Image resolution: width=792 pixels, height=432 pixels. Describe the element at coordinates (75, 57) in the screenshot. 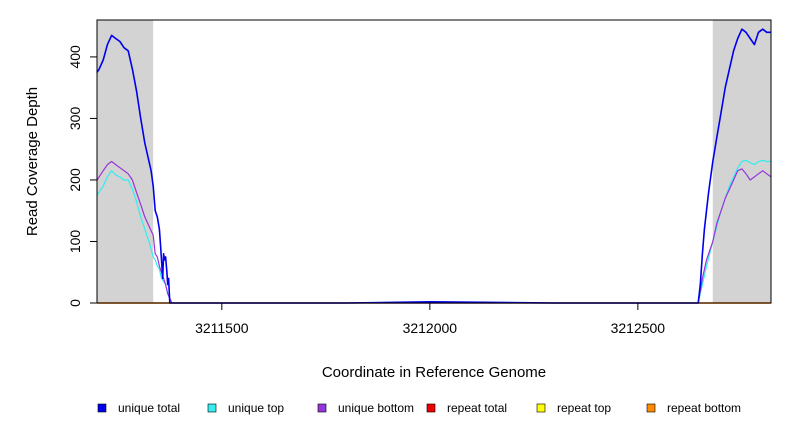

I see `y-tick-label: 400` at that location.